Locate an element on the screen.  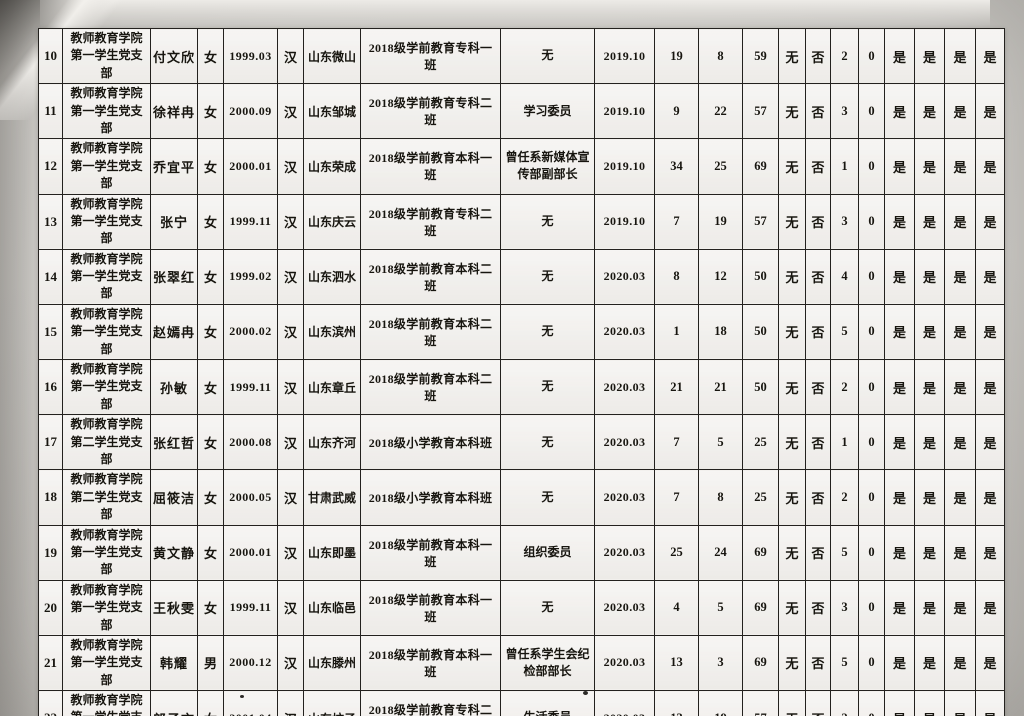
cell-row-number: 15 is located at coordinates (50, 332).